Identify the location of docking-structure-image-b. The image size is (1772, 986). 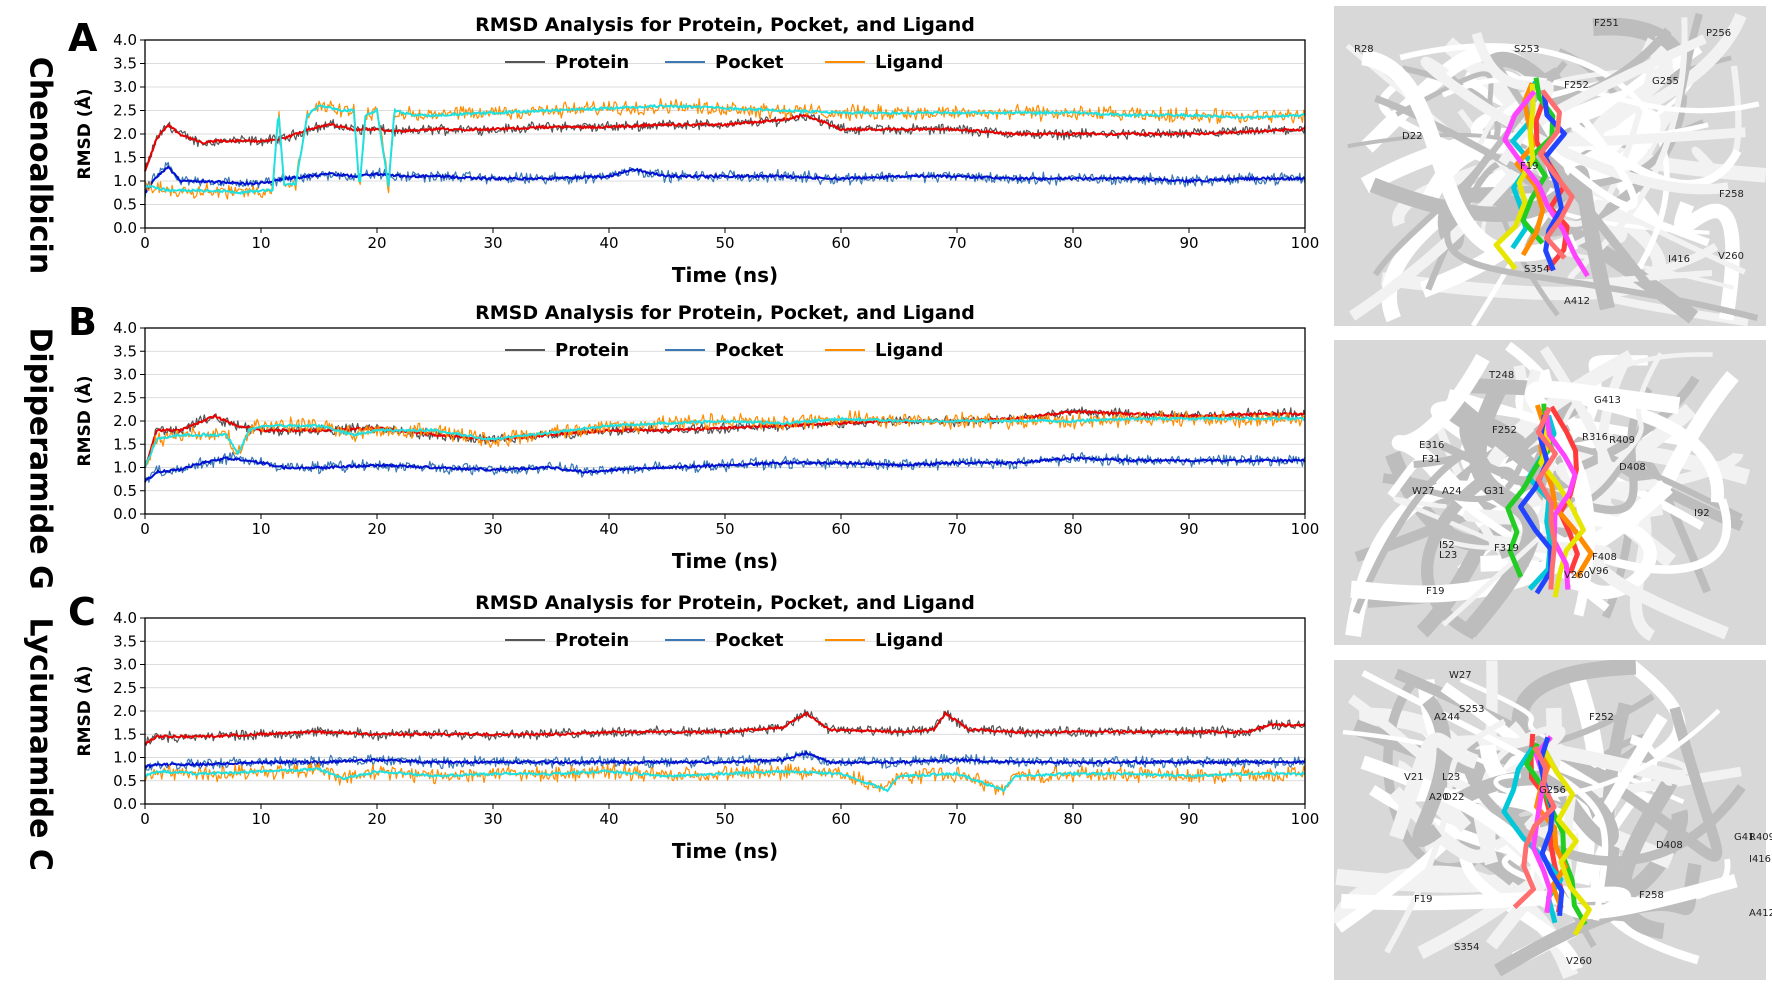
(1550, 492).